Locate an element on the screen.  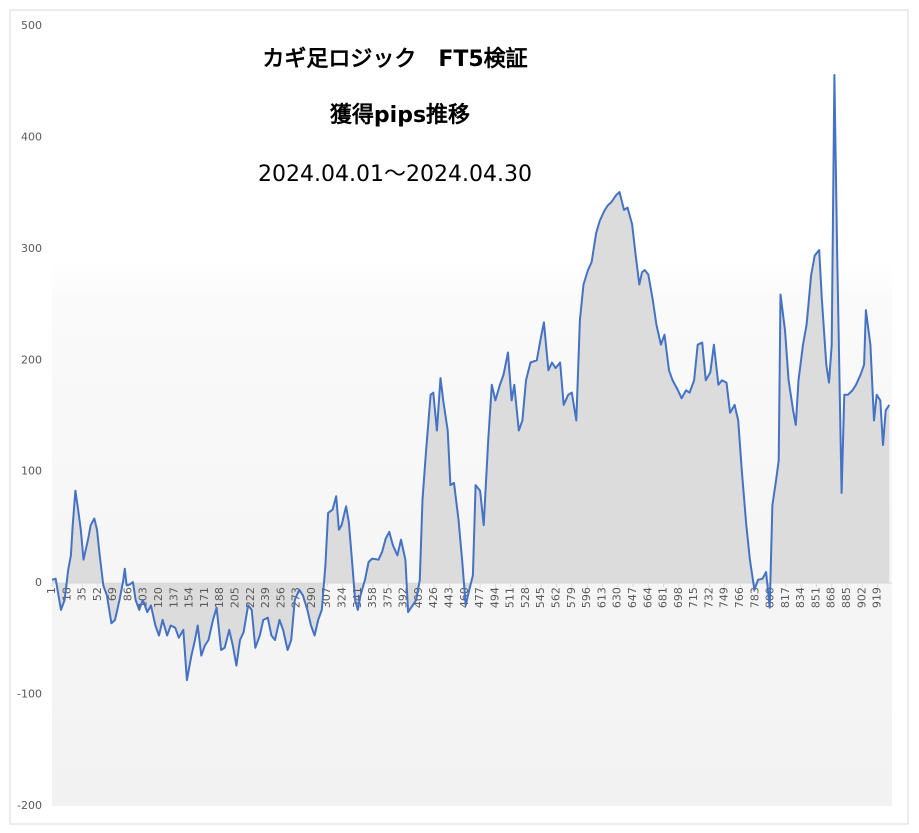
y-tick-label: -200 is located at coordinates (29, 805).